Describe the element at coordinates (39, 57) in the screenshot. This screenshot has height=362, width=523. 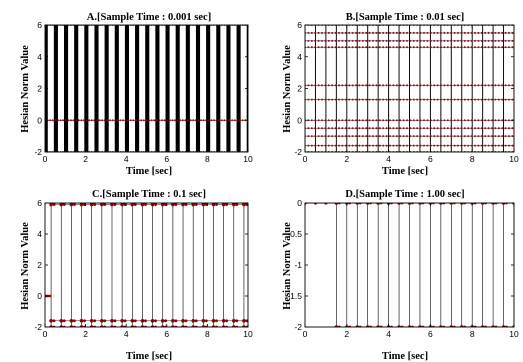
I see `y-tick-label: 4` at that location.